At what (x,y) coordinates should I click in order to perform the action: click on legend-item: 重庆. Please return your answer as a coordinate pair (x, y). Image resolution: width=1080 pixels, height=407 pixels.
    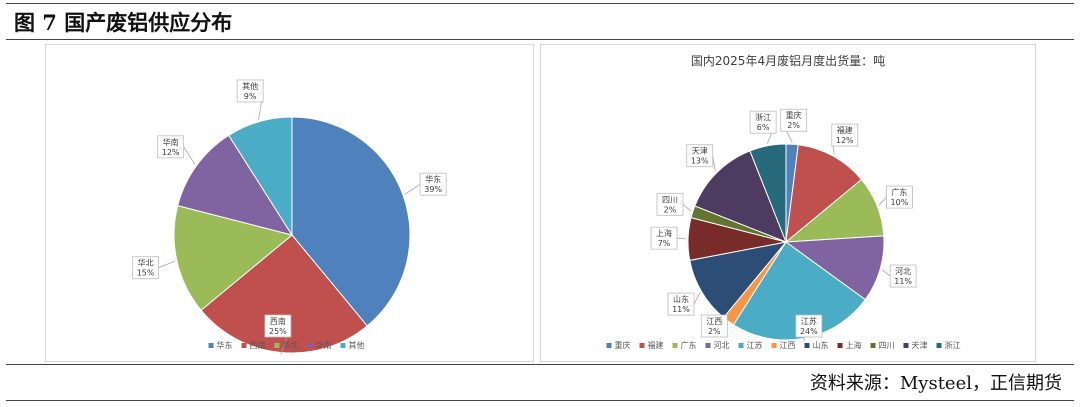
    Looking at the image, I should click on (618, 345).